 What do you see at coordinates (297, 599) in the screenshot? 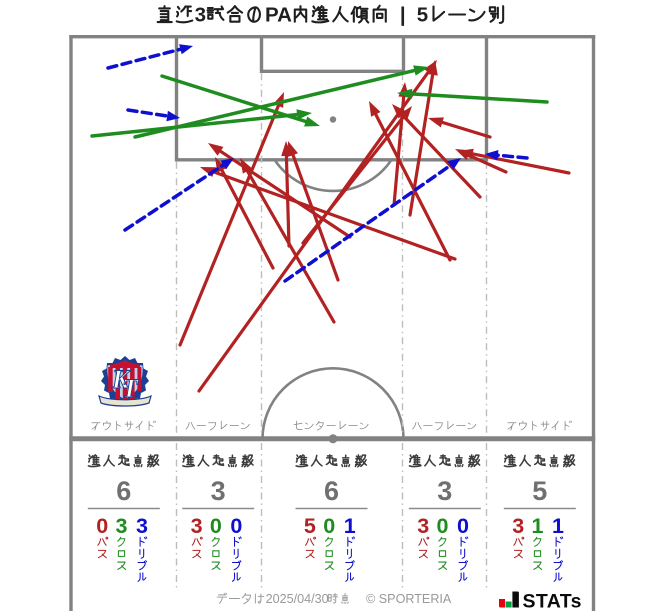
I see `svg-text: 2025/04/30` at bounding box center [297, 599].